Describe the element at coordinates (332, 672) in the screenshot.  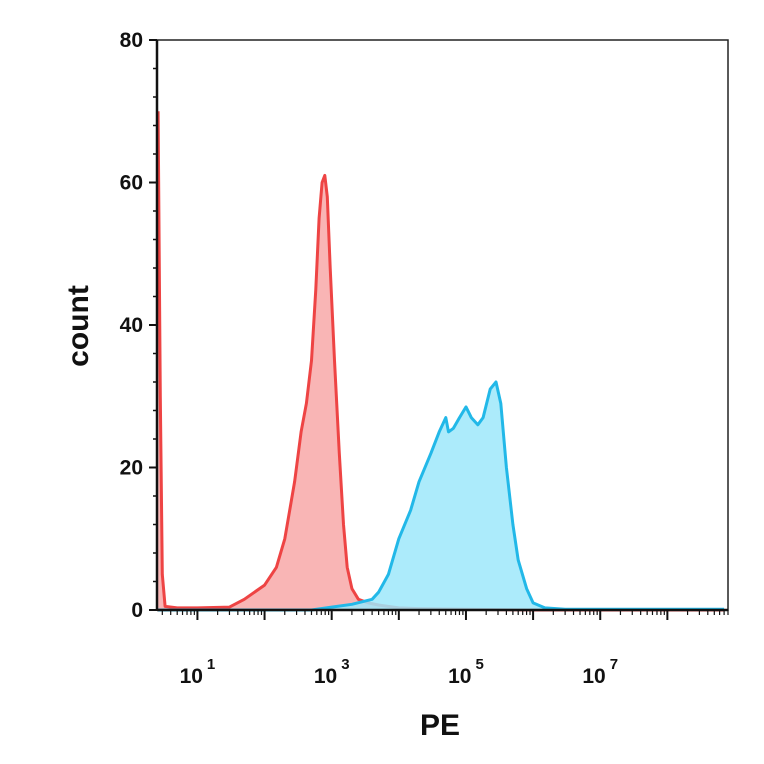
I see `x-tick-label: 10³` at that location.